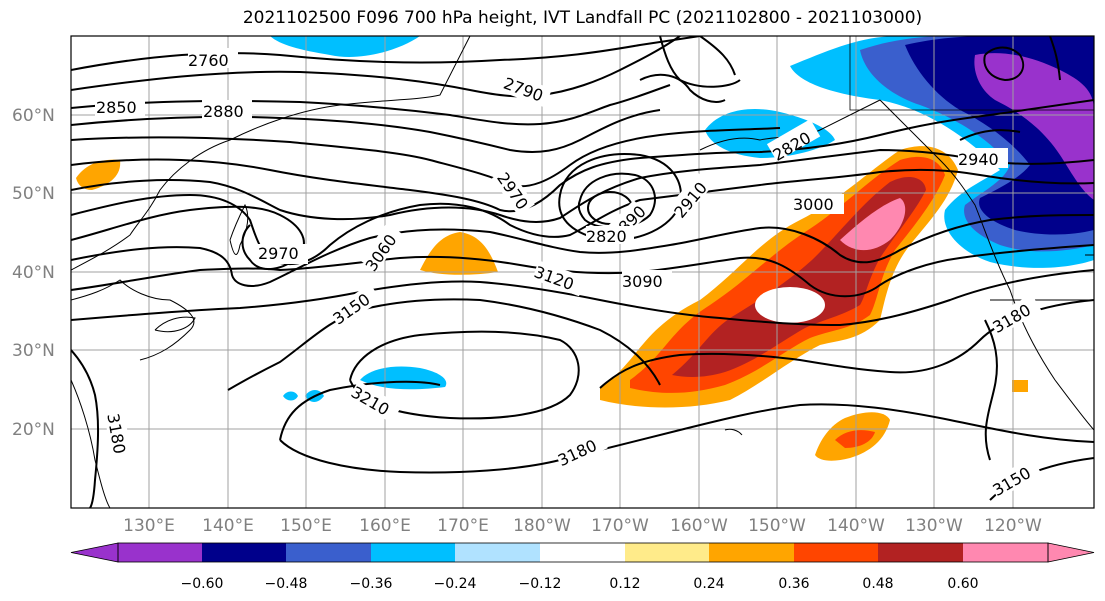  Describe the element at coordinates (463, 526) in the screenshot. I see `lon-label: 170°E` at that location.